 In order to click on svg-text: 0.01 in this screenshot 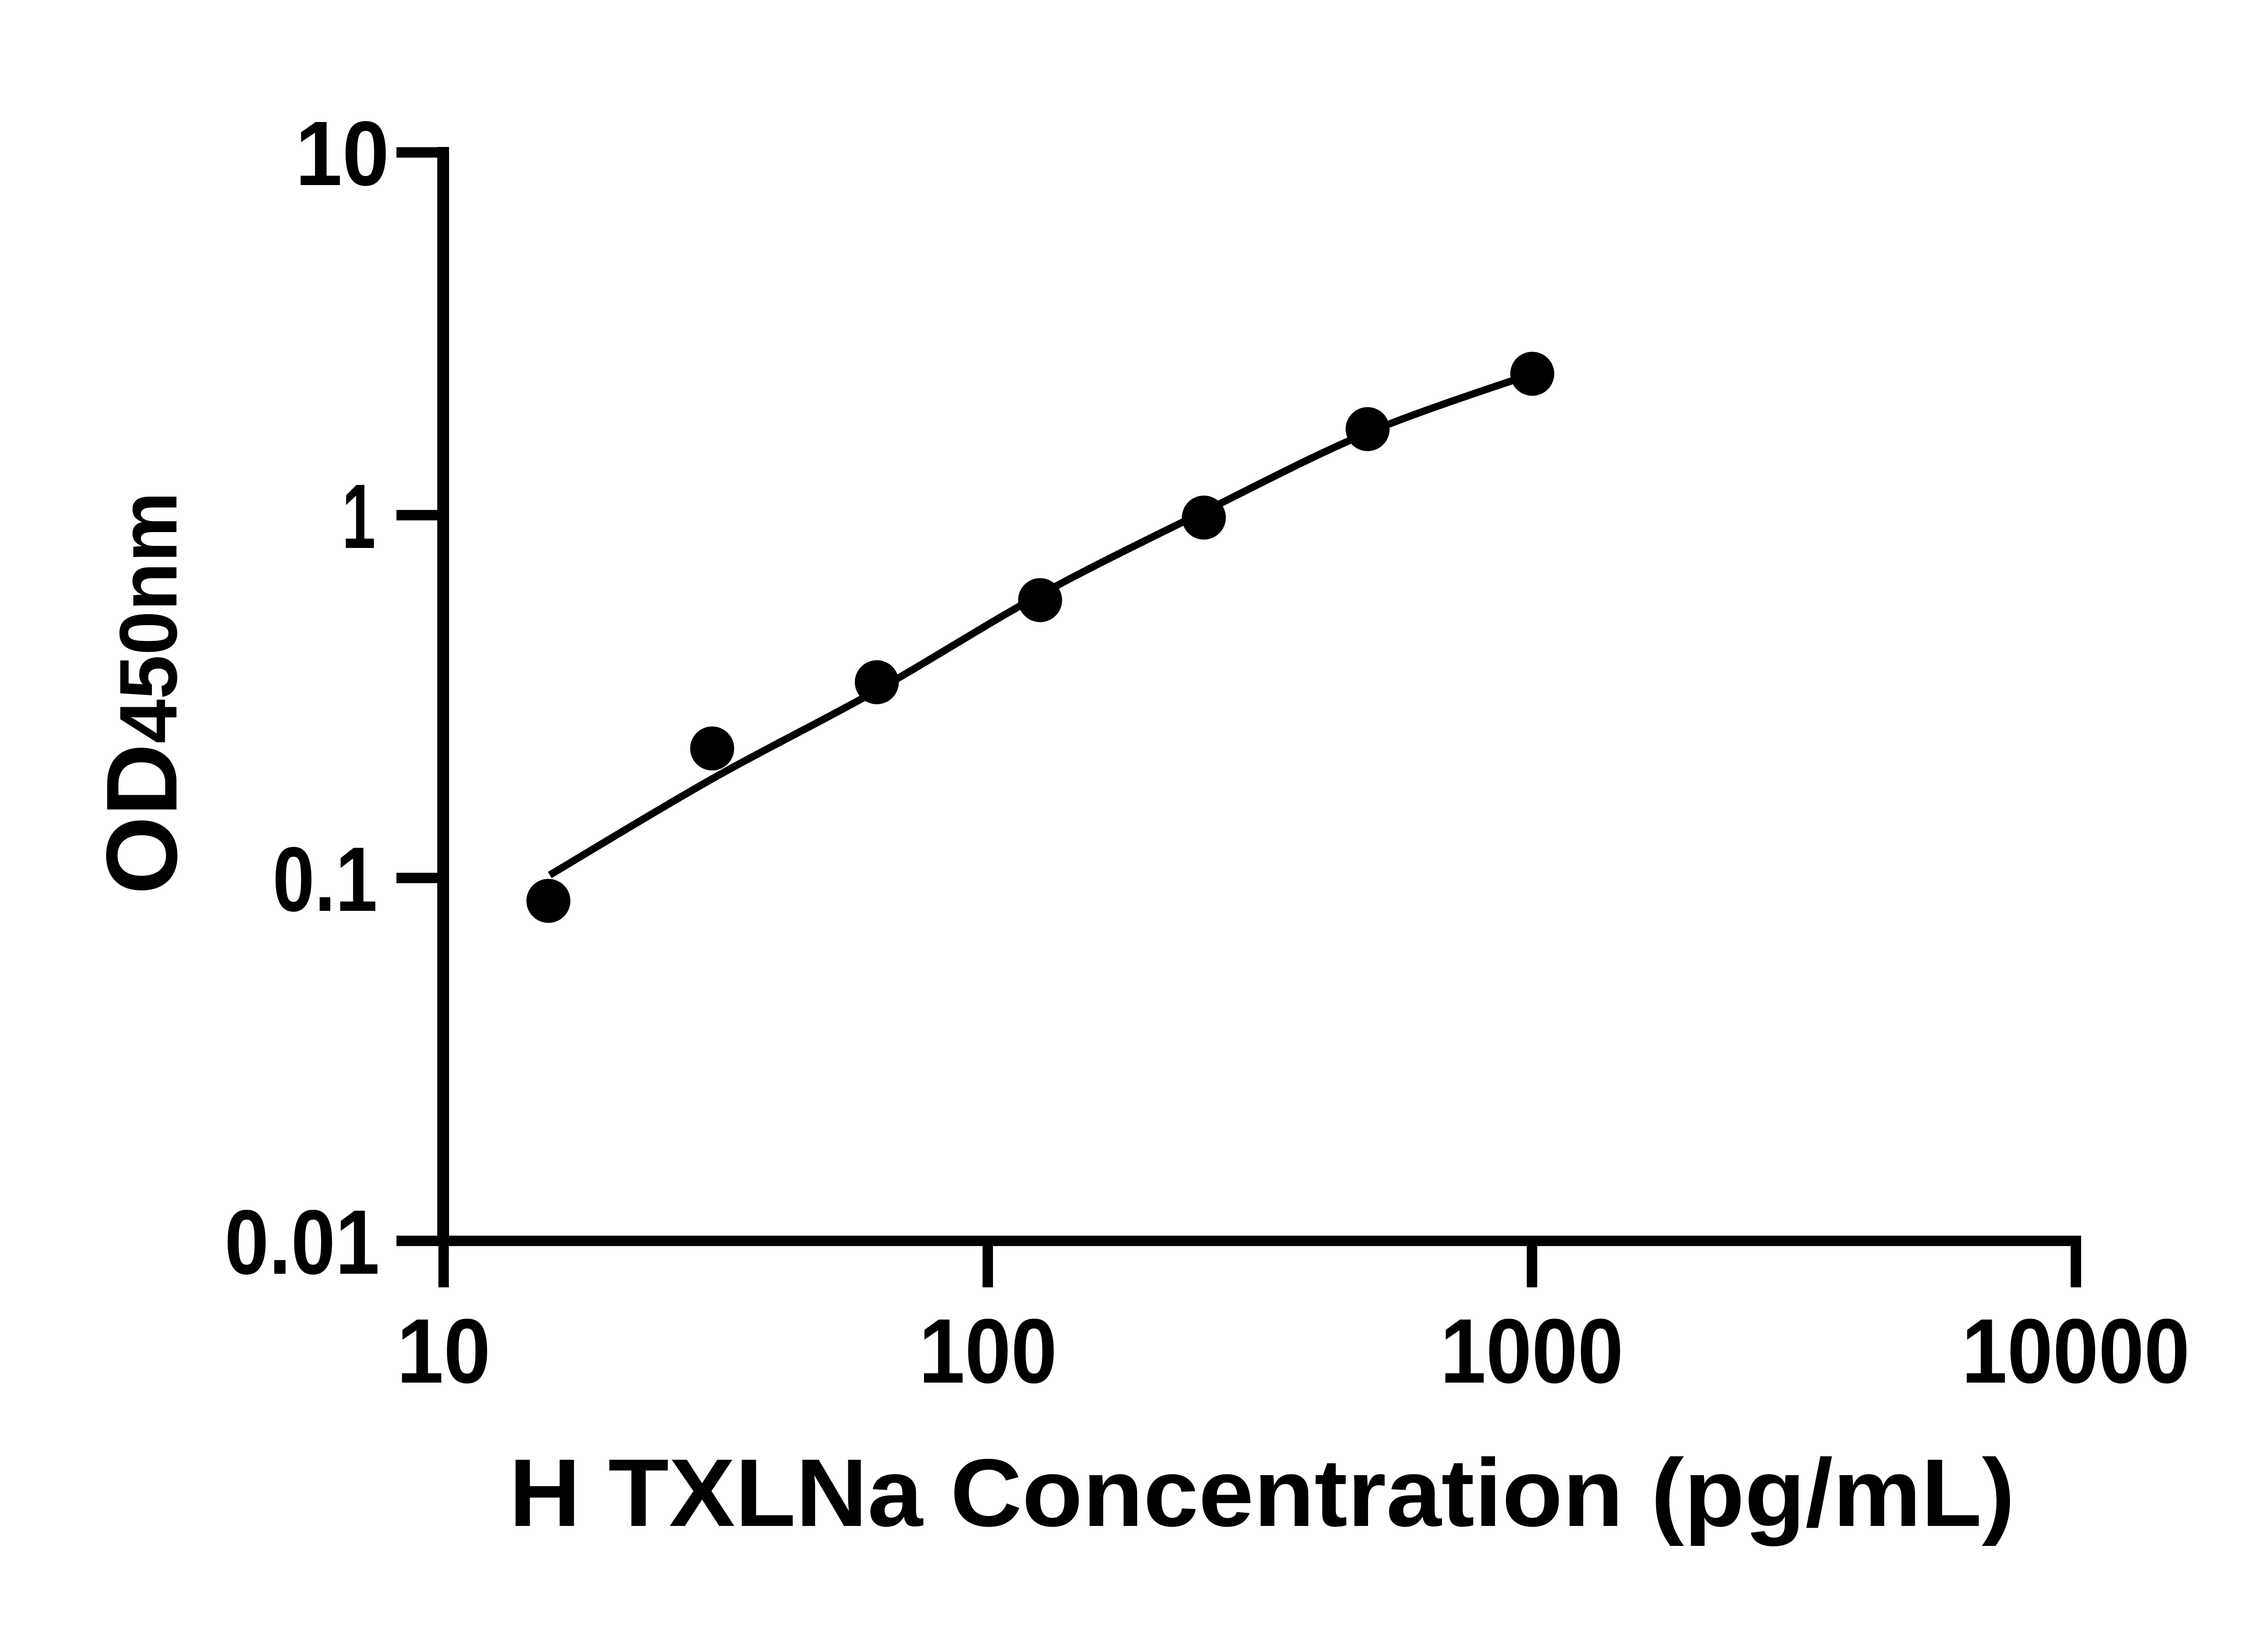, I will do `click(303, 1242)`.